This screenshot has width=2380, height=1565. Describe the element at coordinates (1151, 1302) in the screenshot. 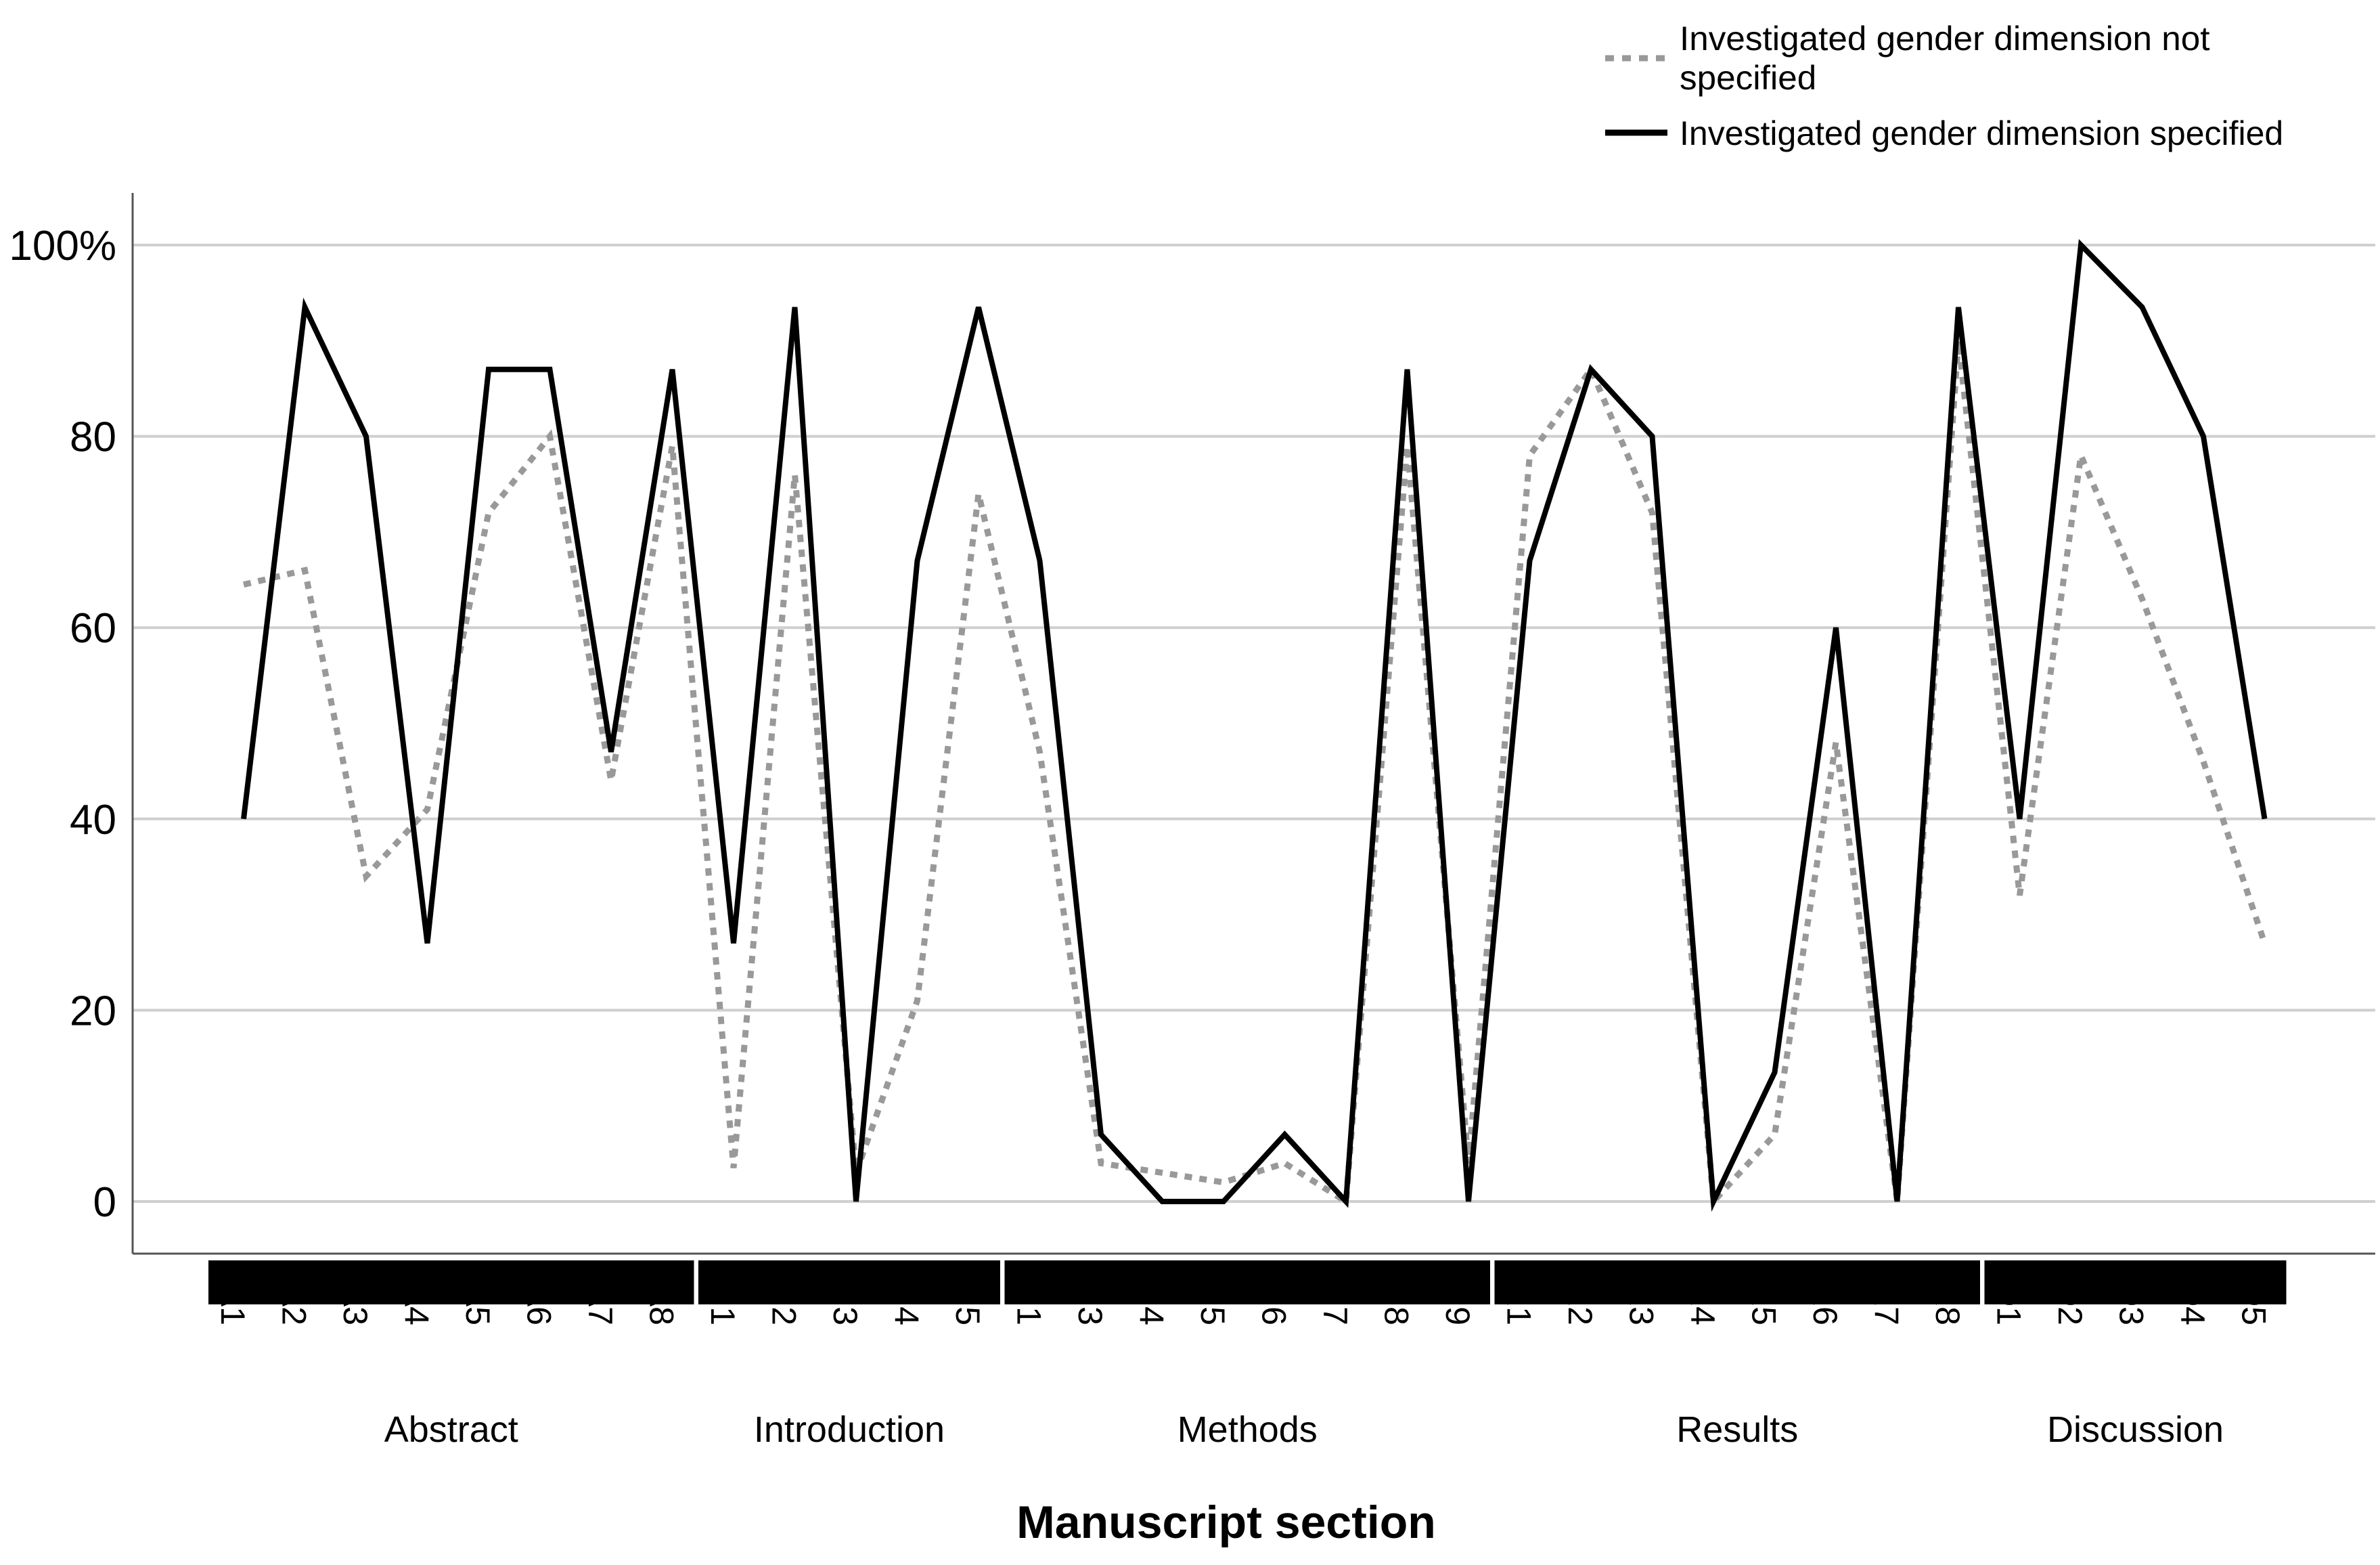

I see `x-tick-label-M4: M4` at that location.